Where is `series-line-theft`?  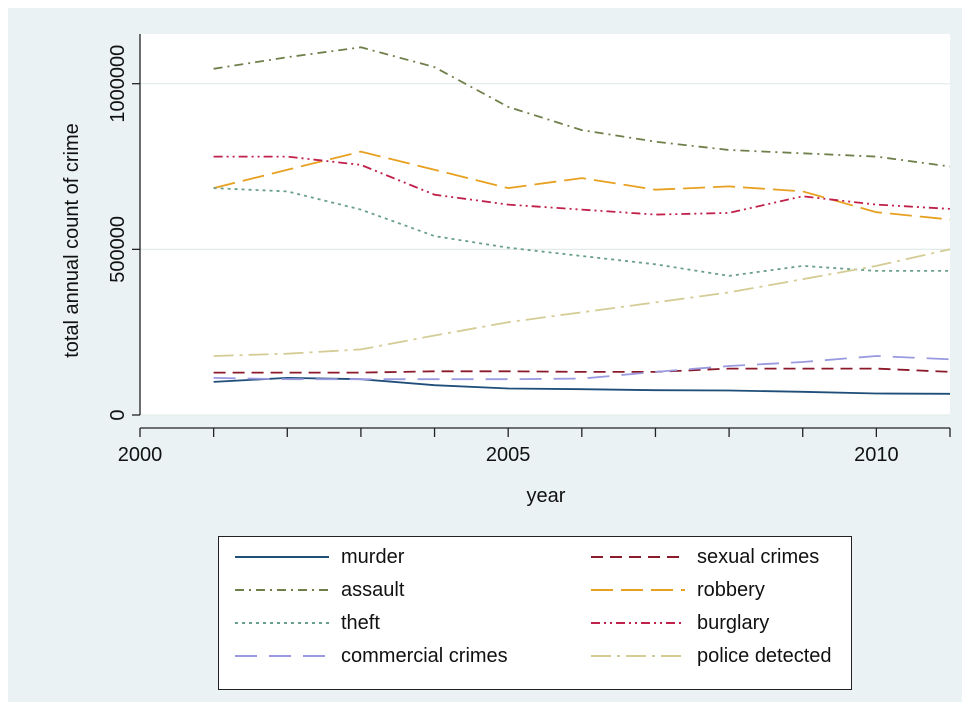
series-line-theft is located at coordinates (581, 232).